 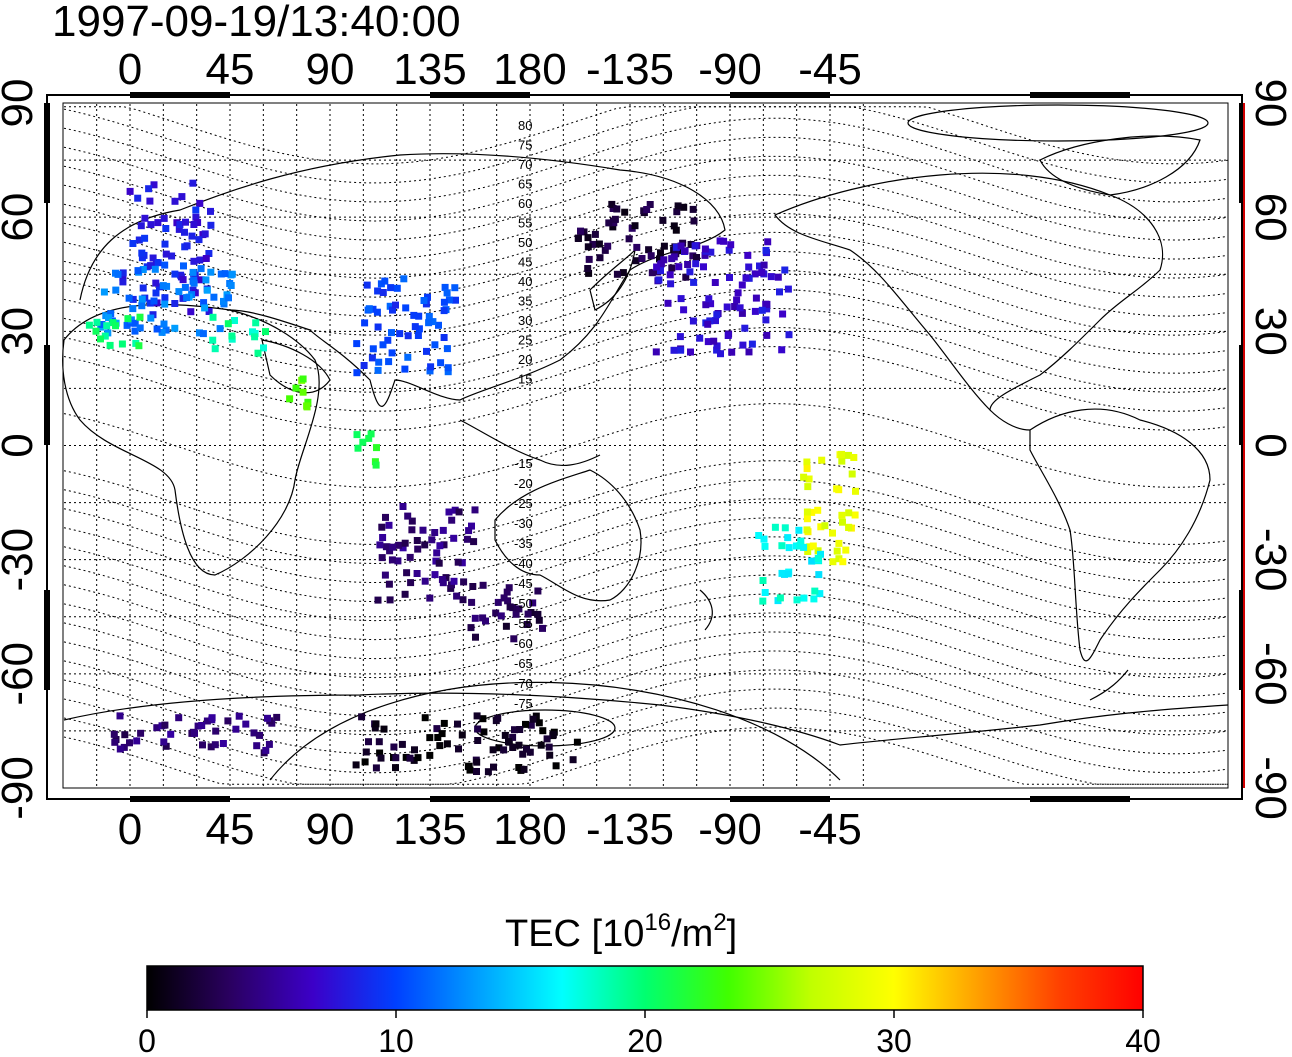 I want to click on contour-label: 70, so click(x=525, y=164).